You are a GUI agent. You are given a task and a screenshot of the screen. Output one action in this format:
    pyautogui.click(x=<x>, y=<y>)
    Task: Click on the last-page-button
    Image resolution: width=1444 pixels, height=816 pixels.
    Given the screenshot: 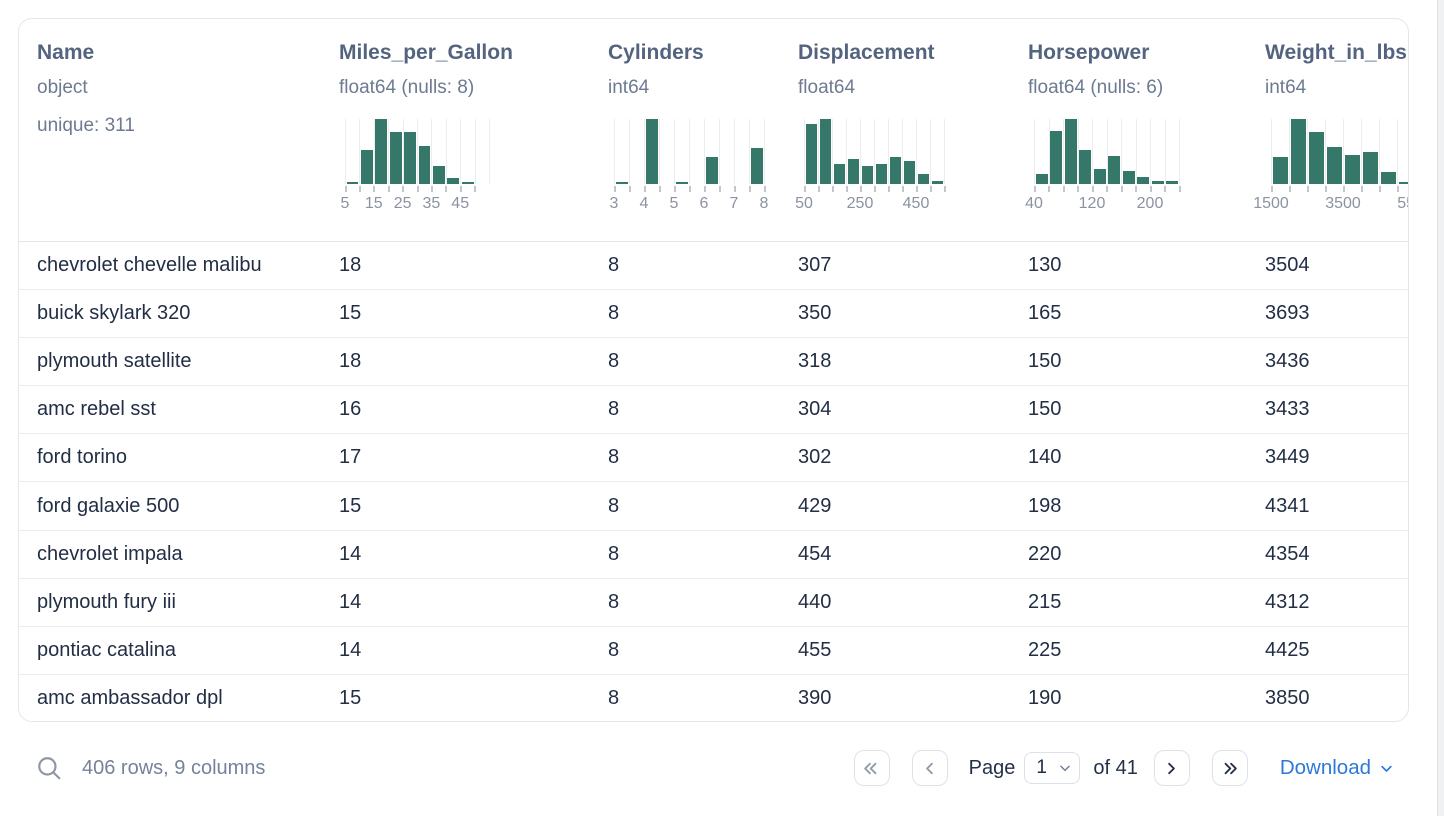 What is the action you would take?
    pyautogui.click(x=1229, y=768)
    